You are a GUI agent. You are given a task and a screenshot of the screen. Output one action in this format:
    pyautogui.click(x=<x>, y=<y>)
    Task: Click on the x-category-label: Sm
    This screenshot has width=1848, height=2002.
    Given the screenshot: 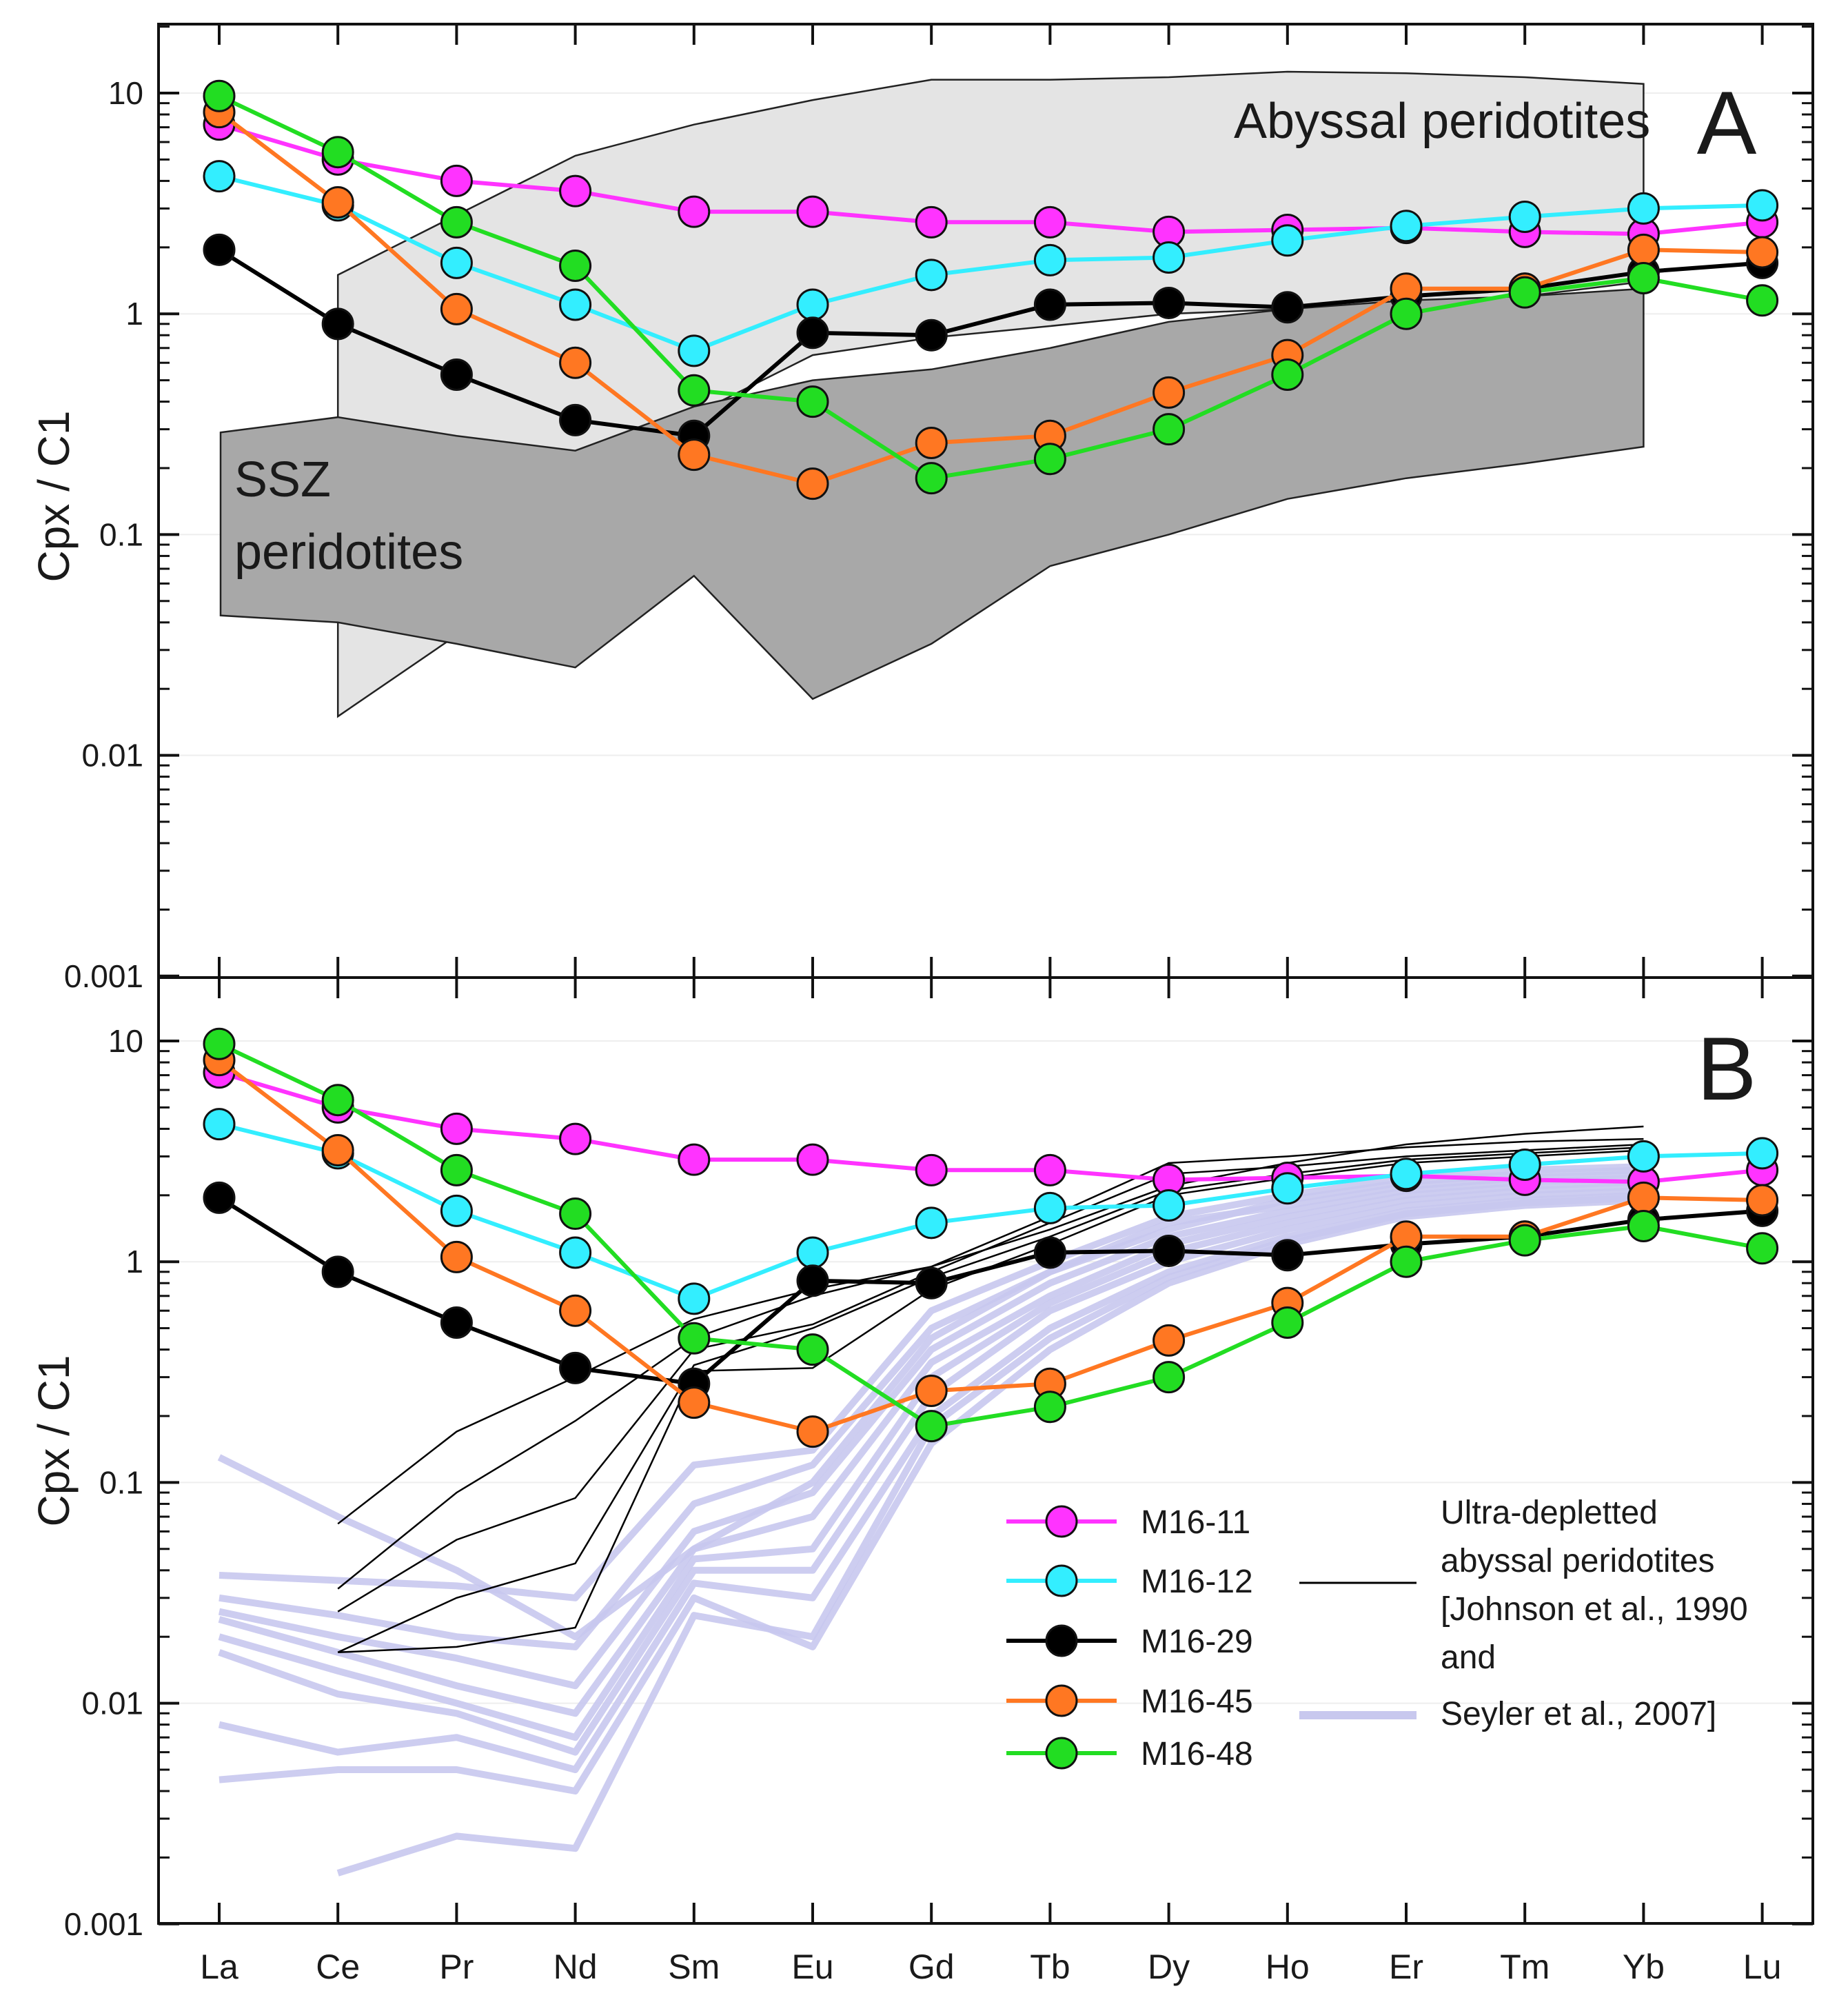 What is the action you would take?
    pyautogui.click(x=694, y=1967)
    